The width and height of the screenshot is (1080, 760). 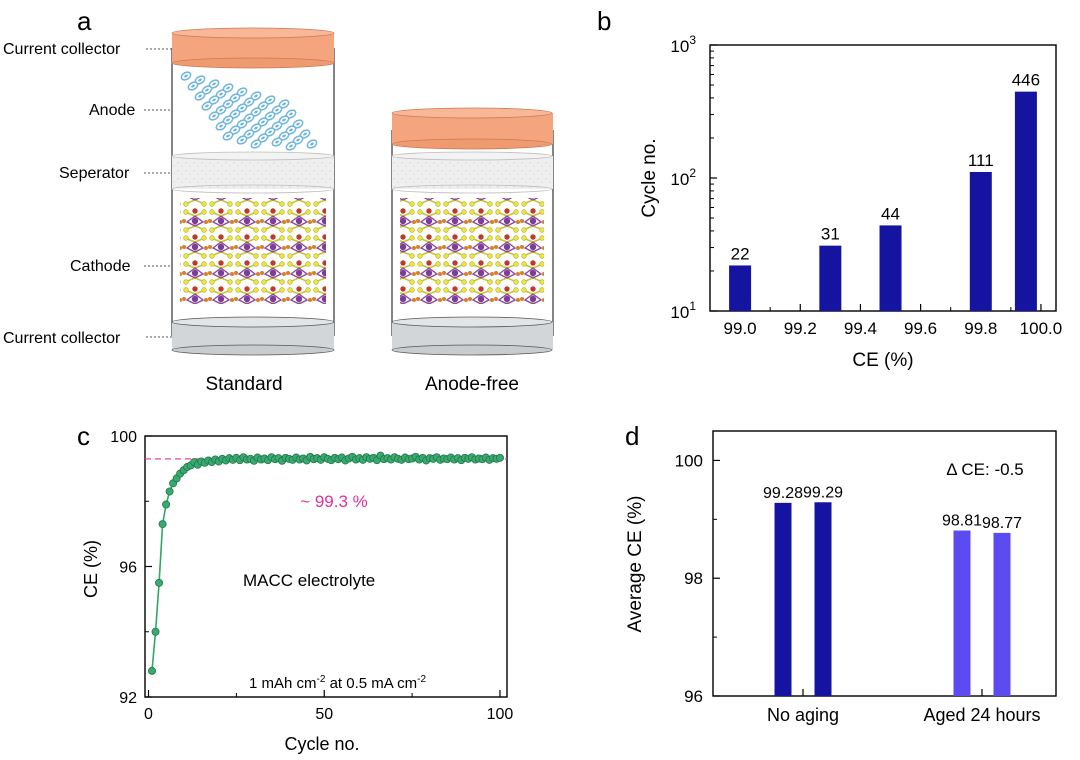 I want to click on bar-value-label: 446, so click(x=1026, y=80).